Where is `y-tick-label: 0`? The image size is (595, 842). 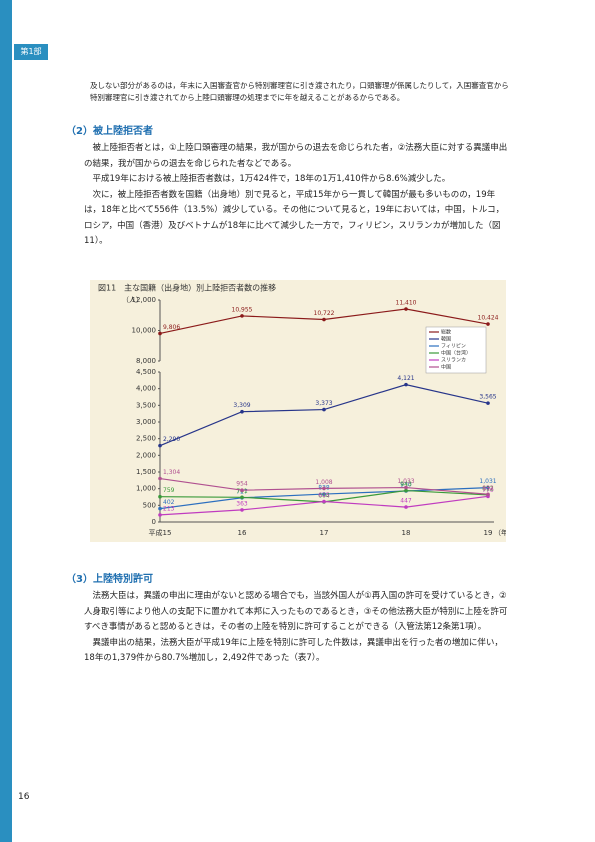 y-tick-label: 0 is located at coordinates (154, 522).